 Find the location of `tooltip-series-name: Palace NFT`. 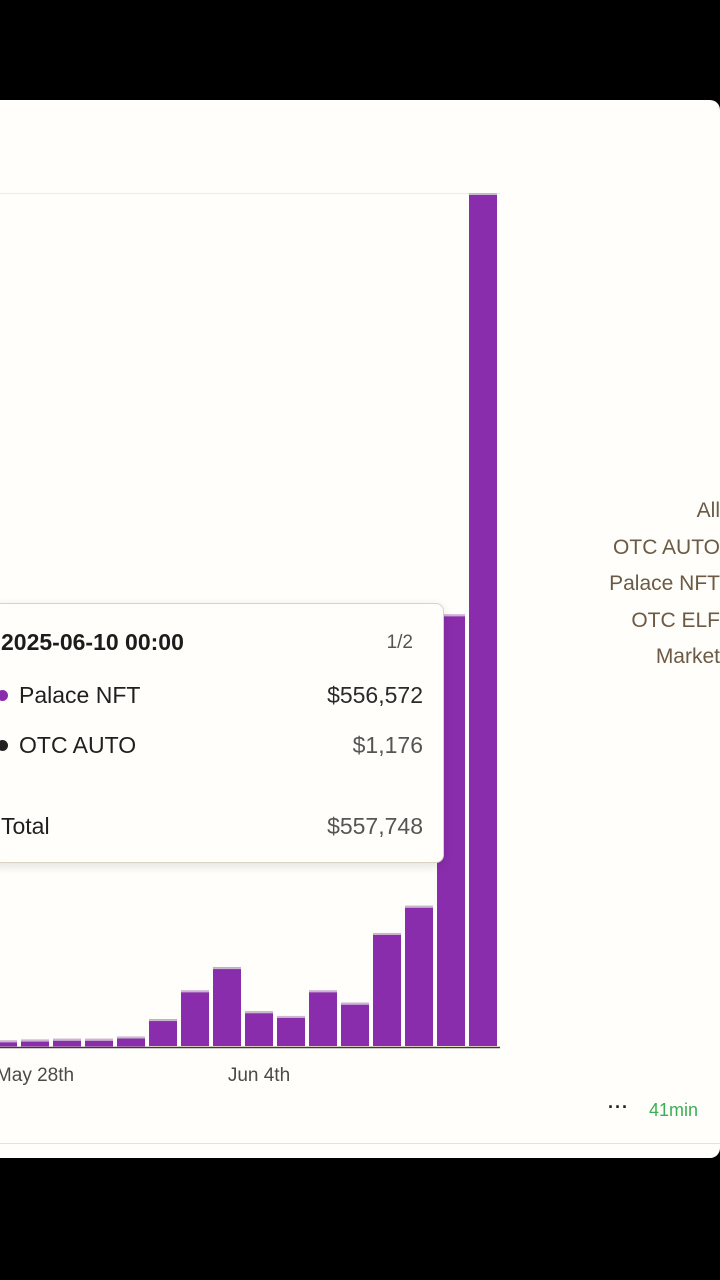

tooltip-series-name: Palace NFT is located at coordinates (80, 695).